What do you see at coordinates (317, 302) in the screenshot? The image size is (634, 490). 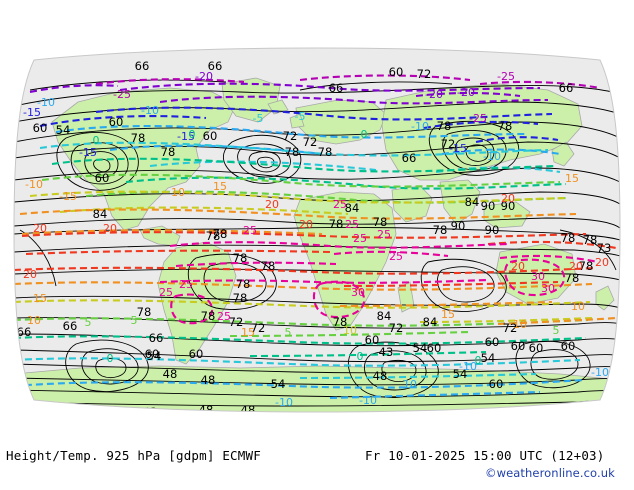 I see `height-contour-78s` at bounding box center [317, 302].